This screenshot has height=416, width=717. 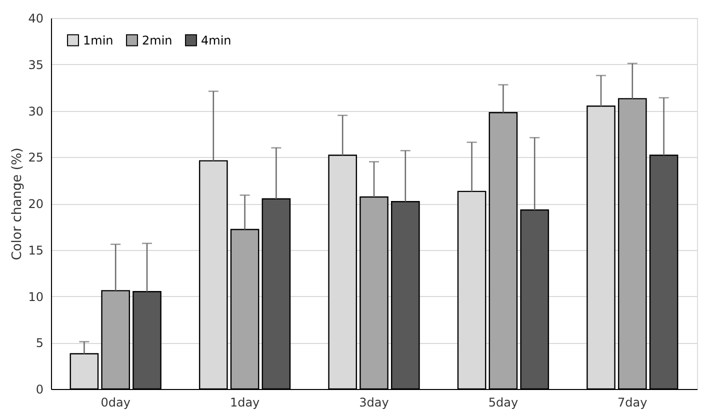 I want to click on x-tick-label: 0day, so click(x=115, y=403).